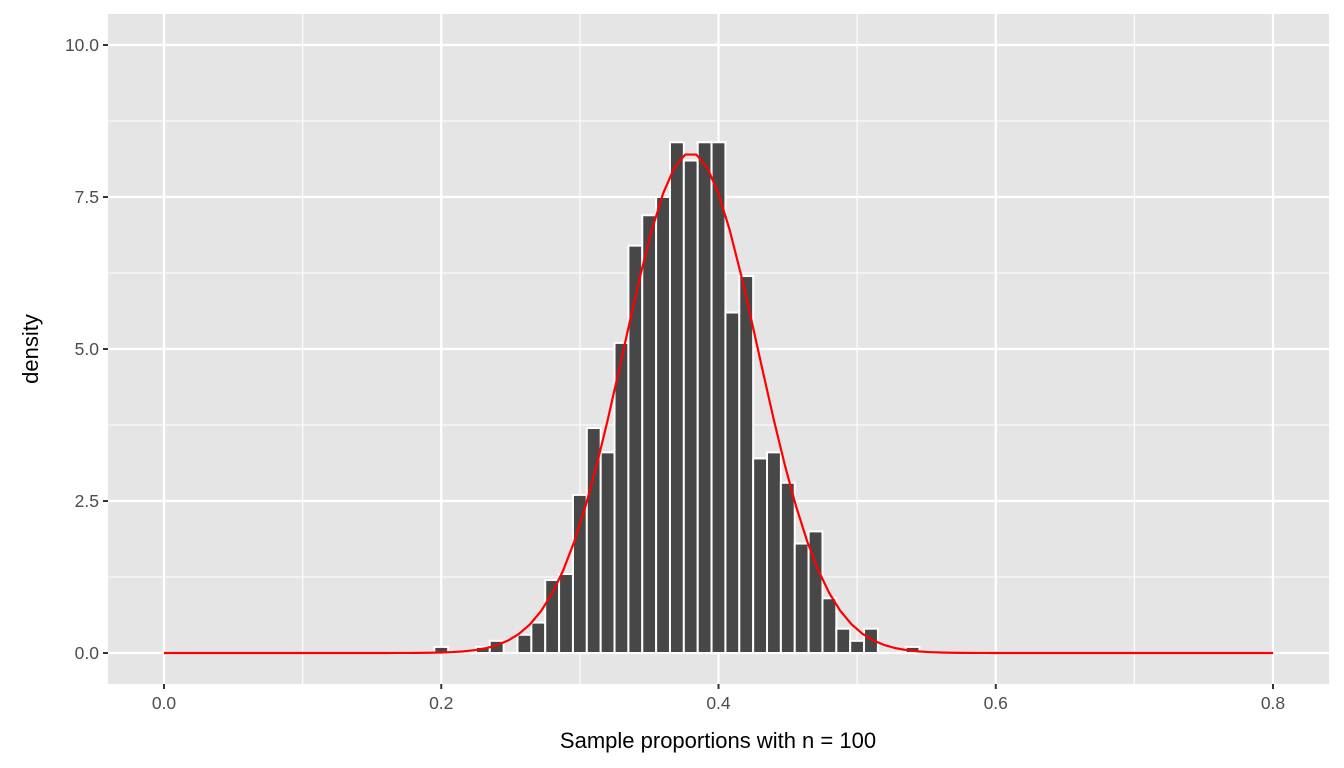 This screenshot has height=768, width=1344. What do you see at coordinates (87, 653) in the screenshot?
I see `y-tick-label: 0.0` at bounding box center [87, 653].